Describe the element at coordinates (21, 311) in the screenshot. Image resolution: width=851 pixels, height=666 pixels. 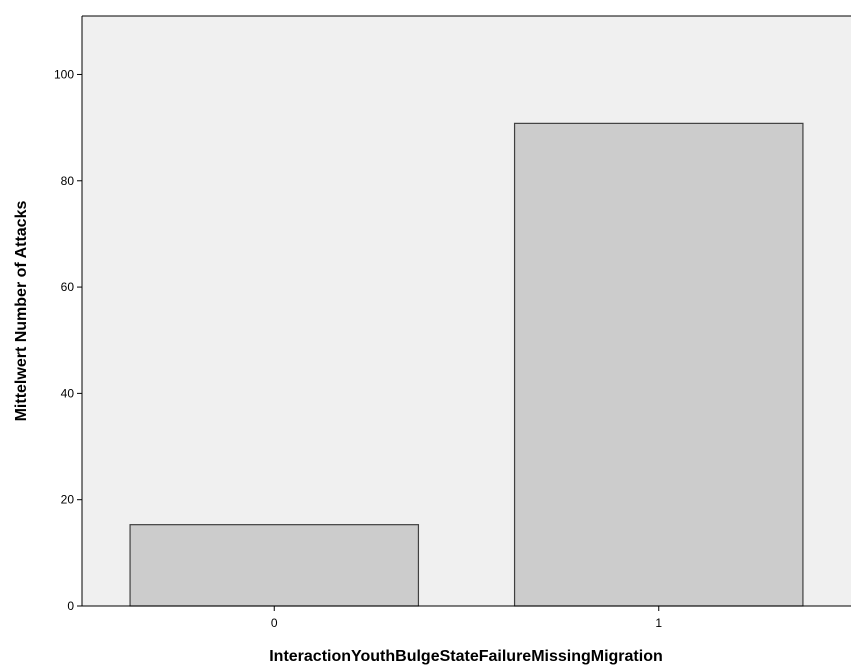
I see `y-axis-title: Mittelwert Number of Attacks` at that location.